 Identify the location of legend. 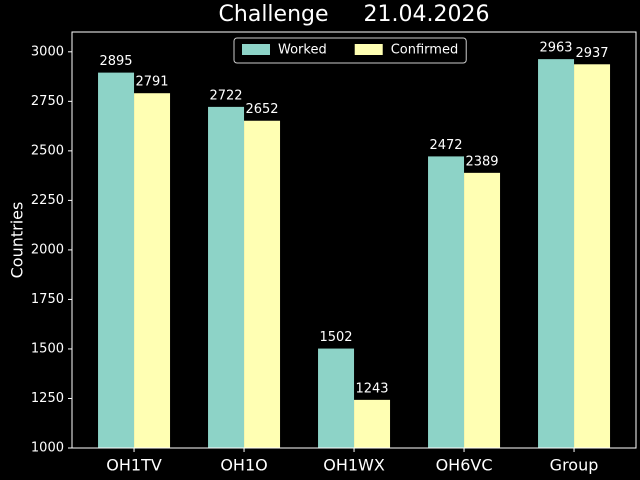
(350, 50).